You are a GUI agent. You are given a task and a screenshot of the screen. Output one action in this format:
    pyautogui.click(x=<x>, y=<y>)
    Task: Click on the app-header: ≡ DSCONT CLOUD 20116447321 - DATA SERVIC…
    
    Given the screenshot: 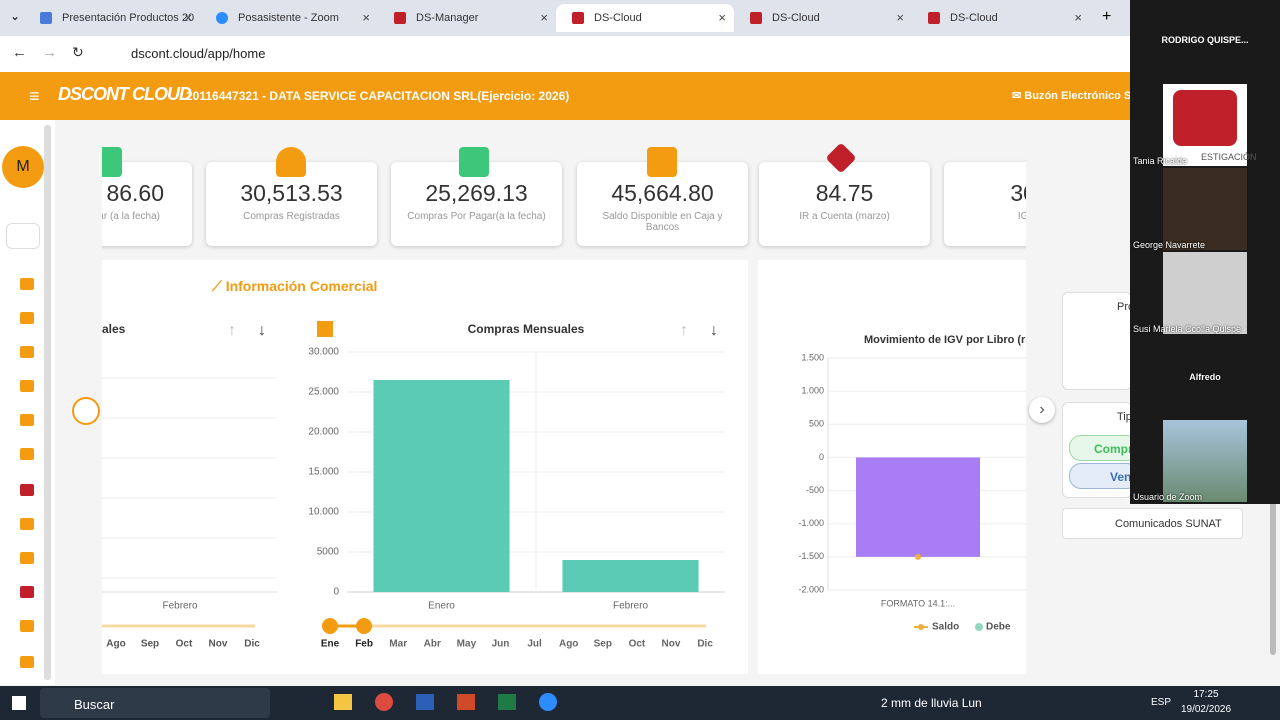 What is the action you would take?
    pyautogui.click(x=566, y=96)
    